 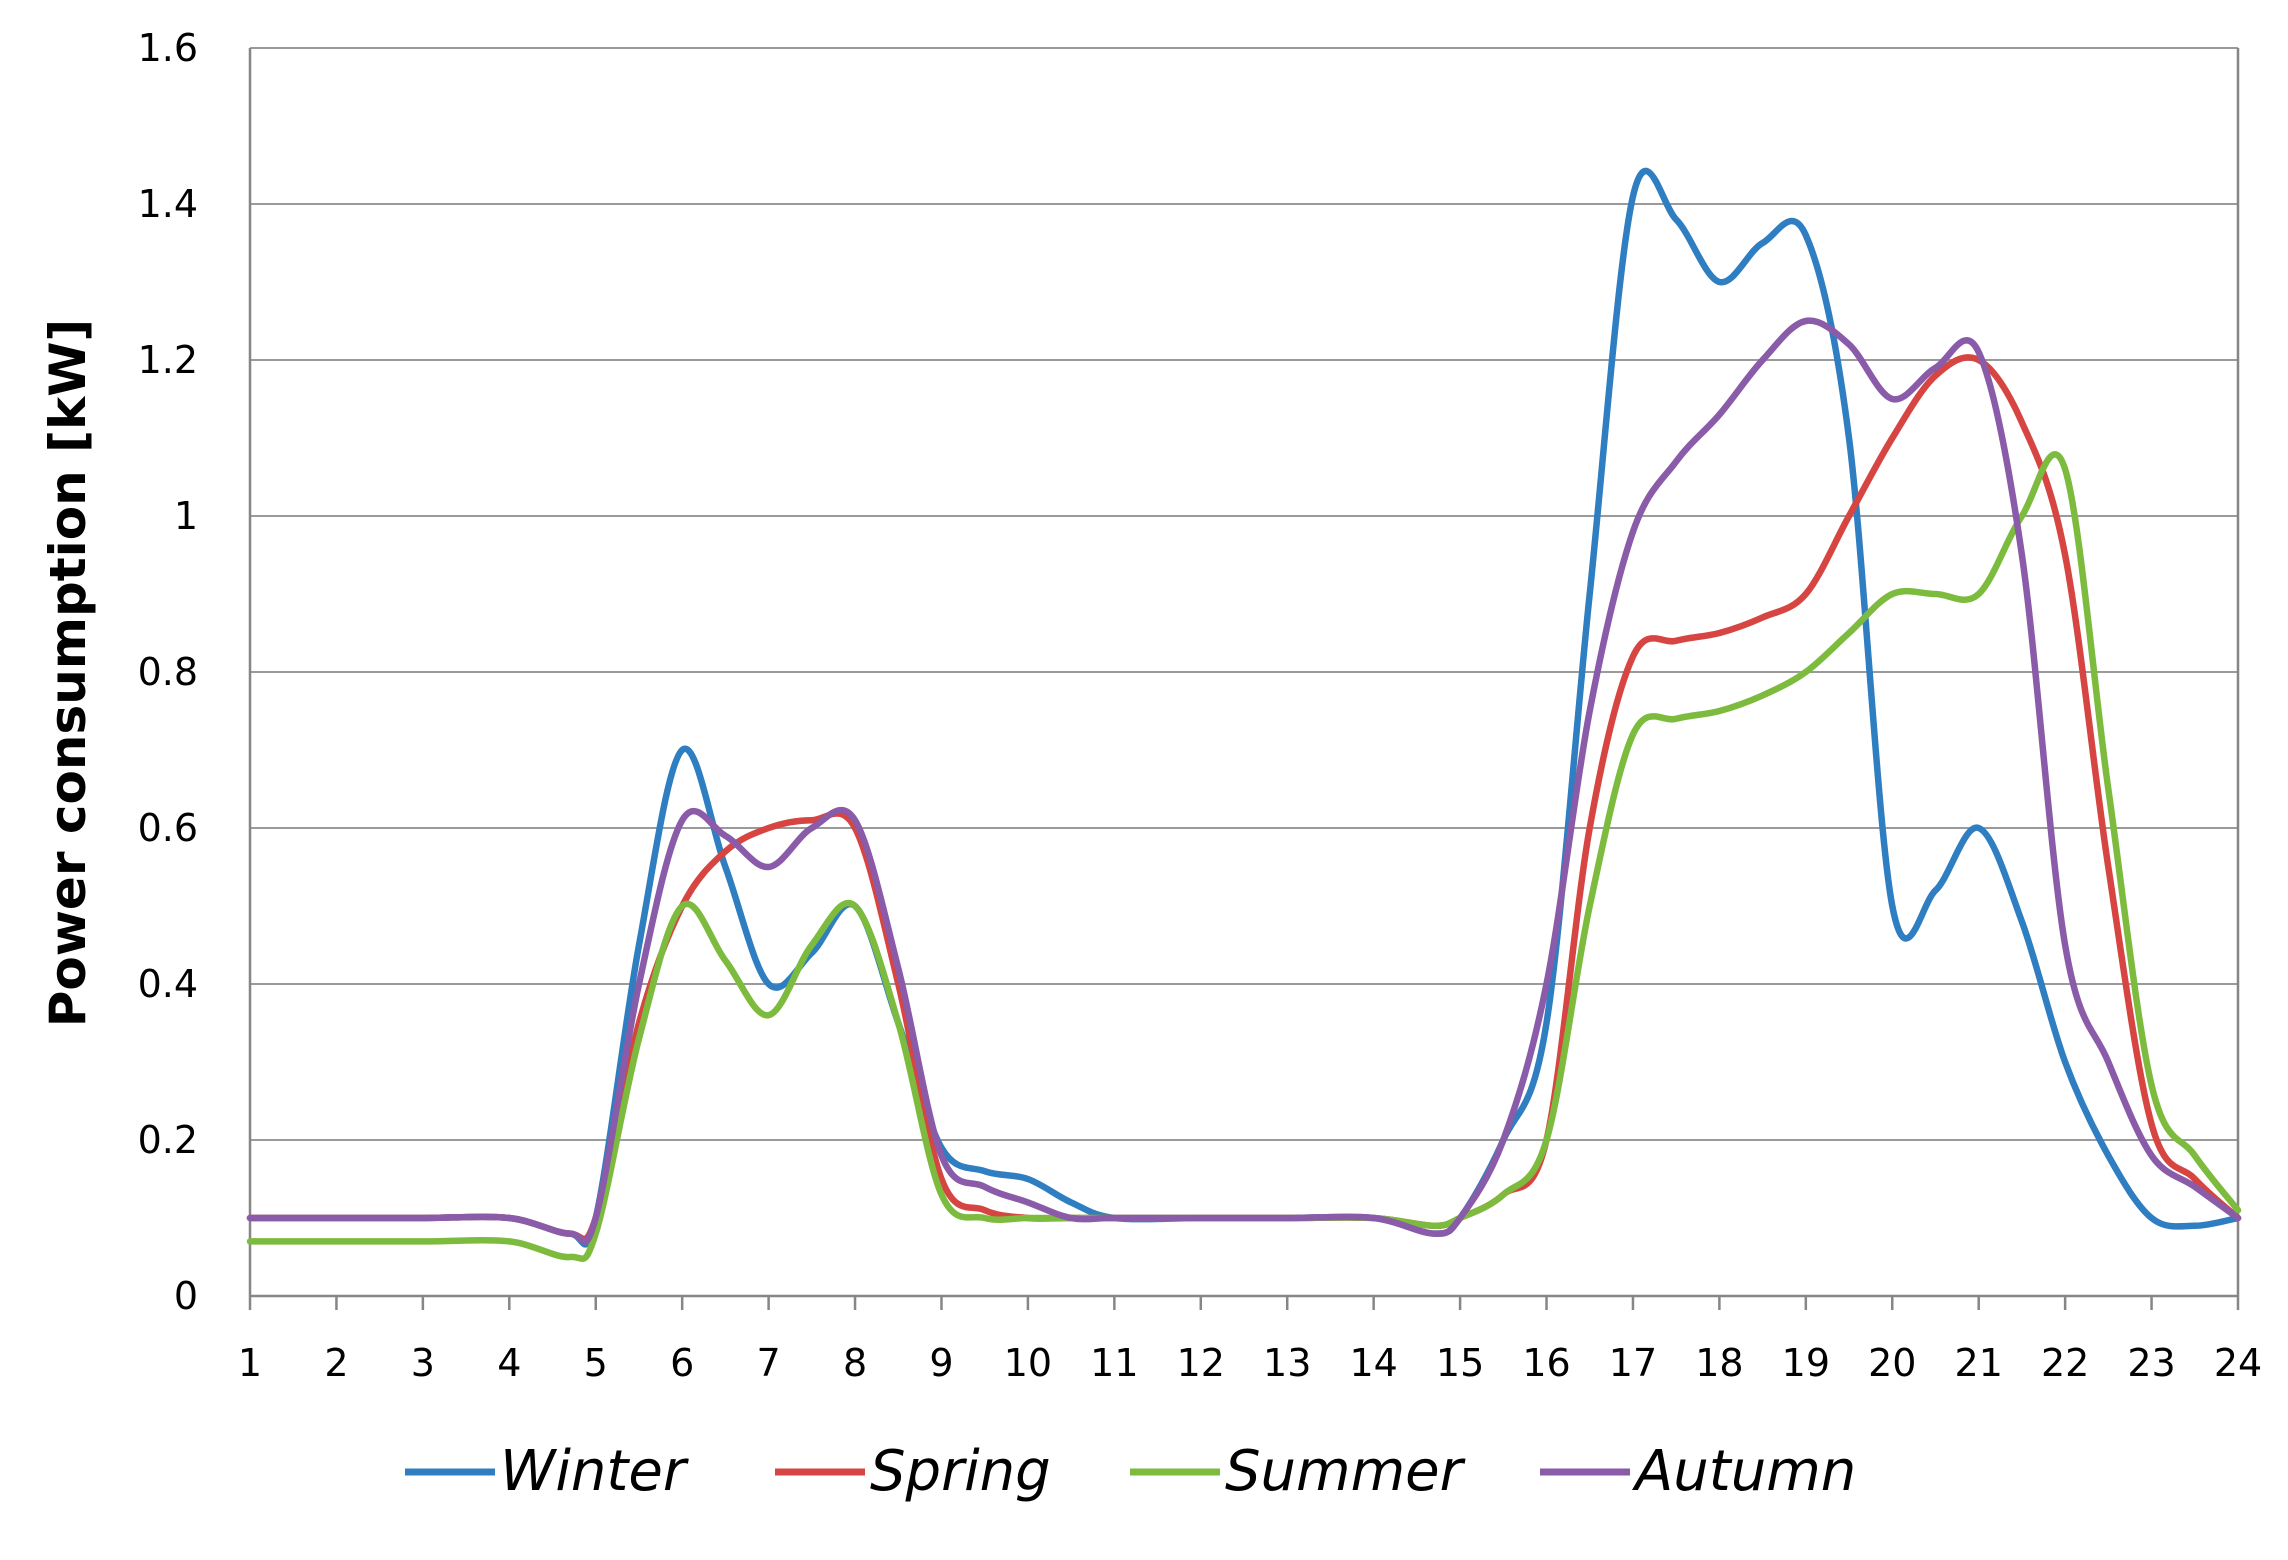 What do you see at coordinates (769, 1363) in the screenshot?
I see `x-tick-label: 7` at bounding box center [769, 1363].